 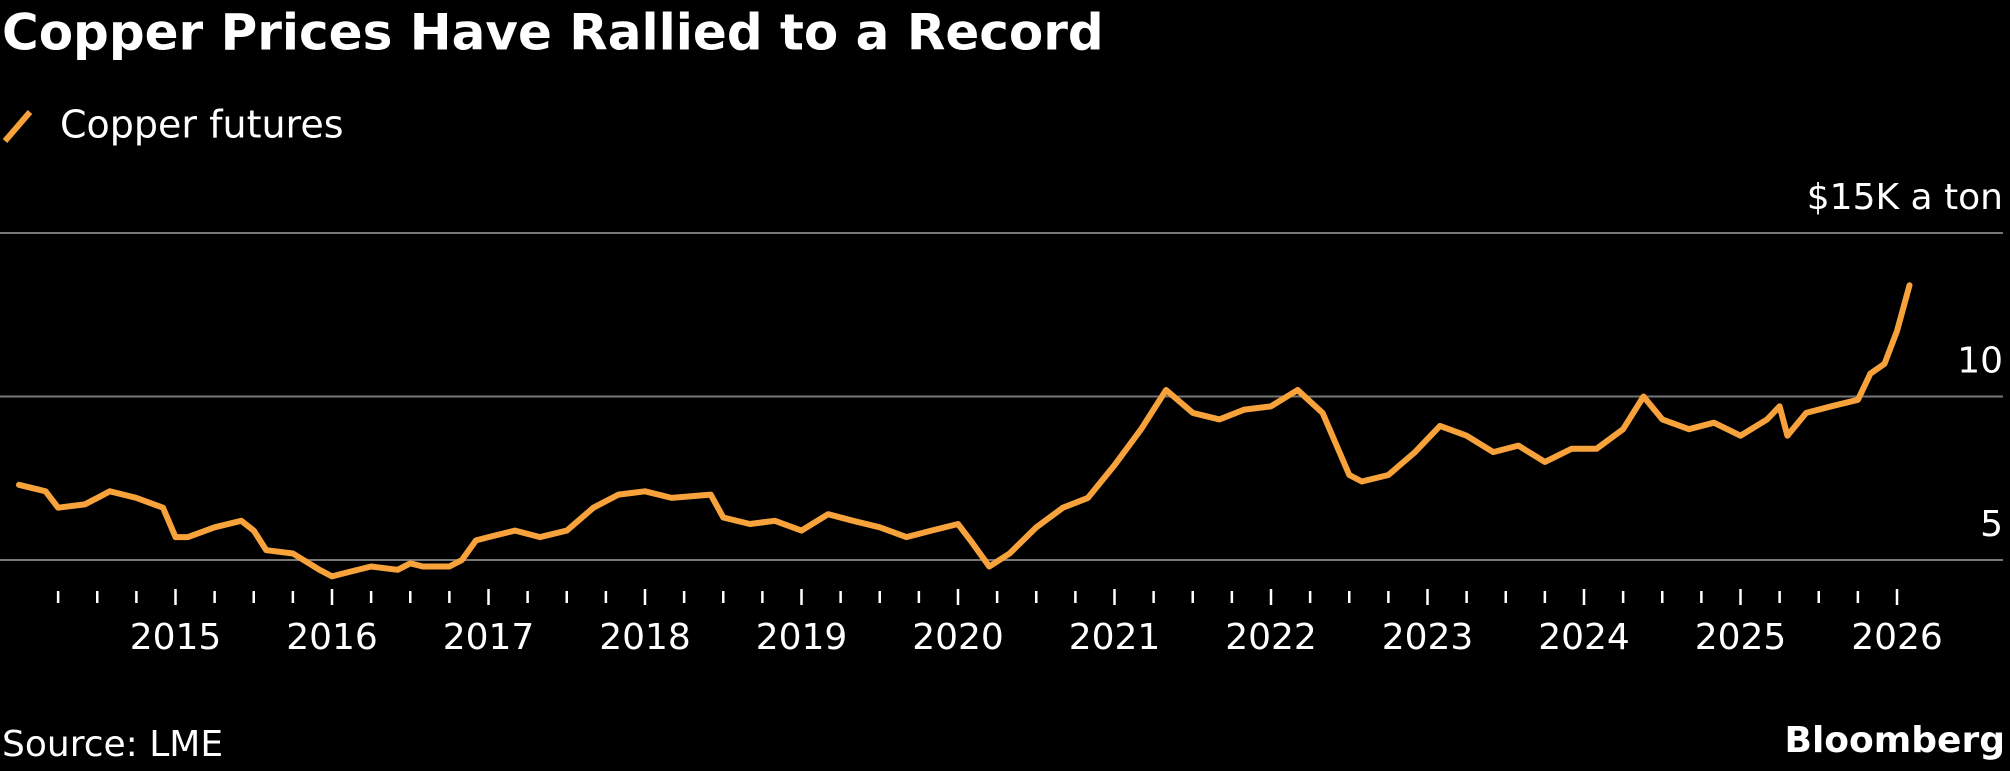 What do you see at coordinates (1895, 740) in the screenshot?
I see `brand: Bloomberg` at bounding box center [1895, 740].